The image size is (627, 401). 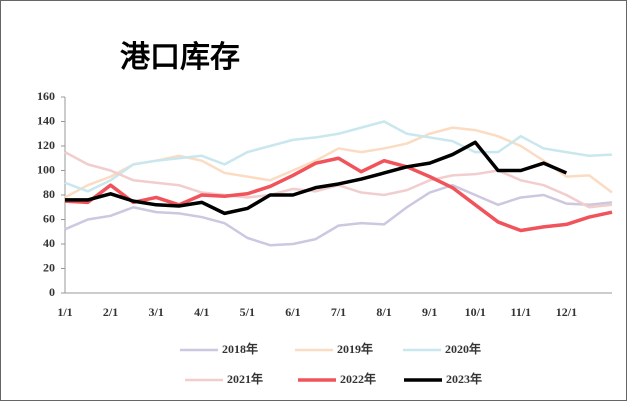 I want to click on y-tick-label: 60, so click(x=49, y=218).